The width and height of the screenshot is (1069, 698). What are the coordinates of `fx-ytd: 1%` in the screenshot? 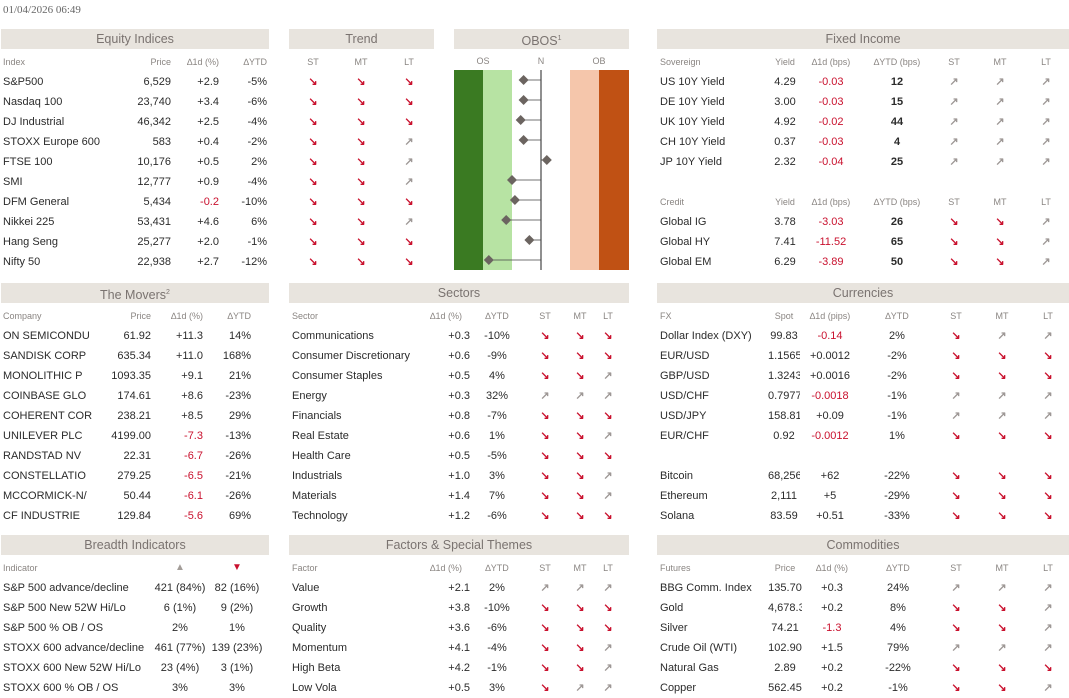 It's located at (897, 436).